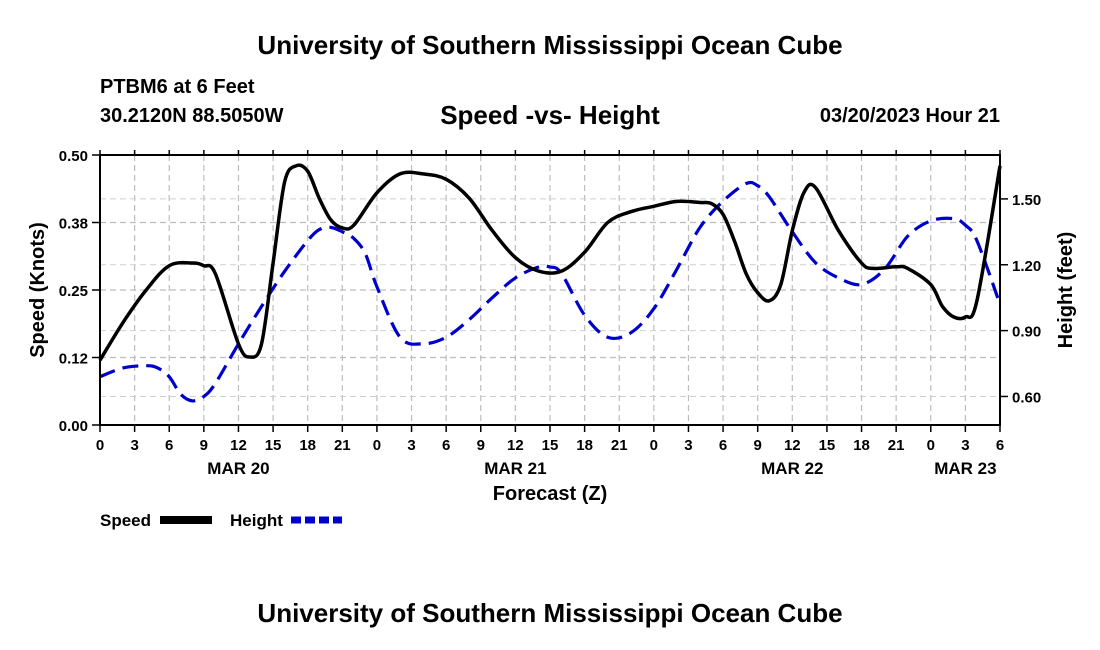 The height and width of the screenshot is (650, 1100). I want to click on y-tick-label: 0.00, so click(73, 426).